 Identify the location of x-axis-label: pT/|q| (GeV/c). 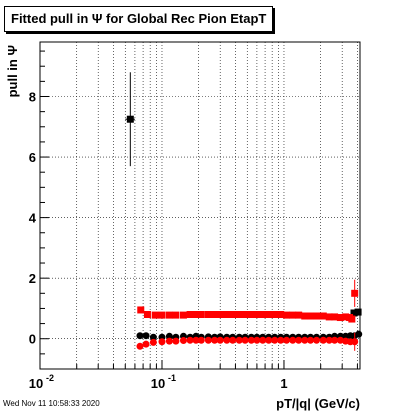
(318, 403).